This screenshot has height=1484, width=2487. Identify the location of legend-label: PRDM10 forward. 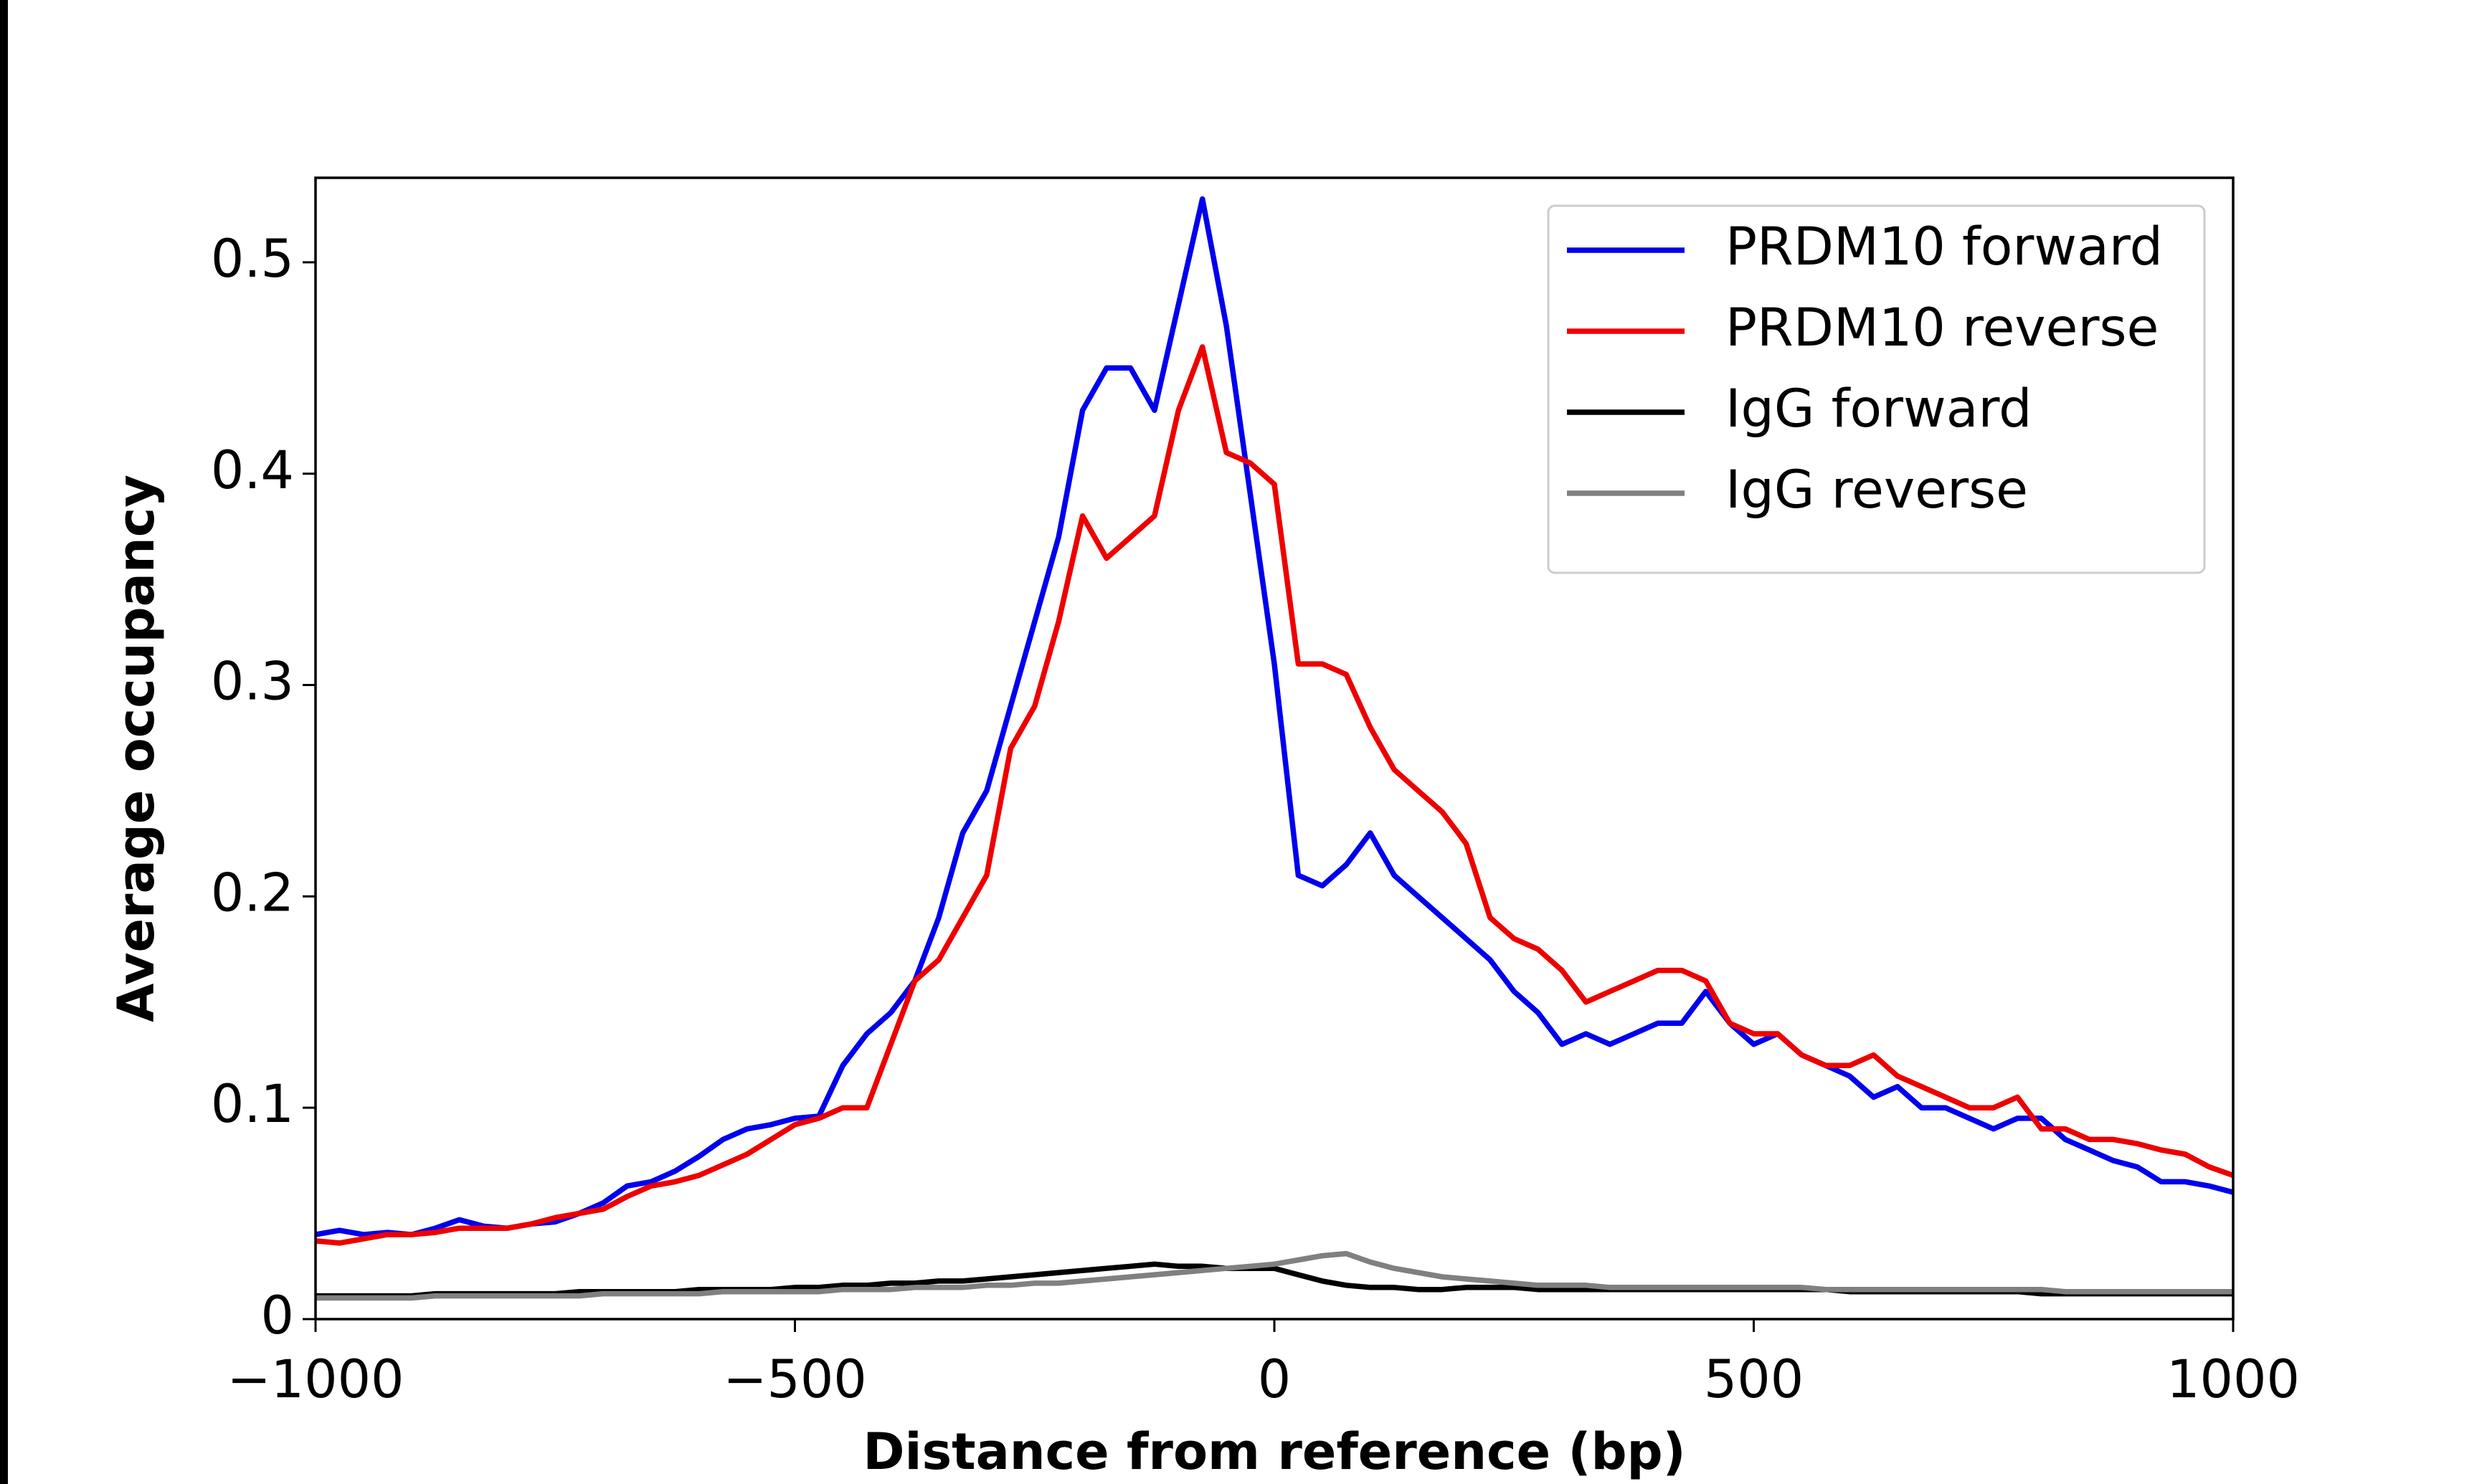
(1944, 247).